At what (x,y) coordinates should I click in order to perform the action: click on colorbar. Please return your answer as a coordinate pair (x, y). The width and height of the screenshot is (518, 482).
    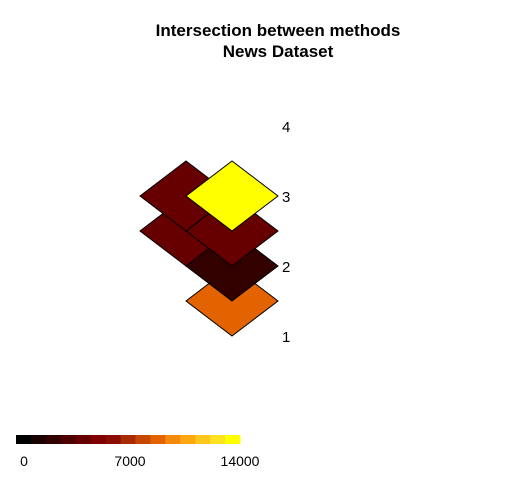
    Looking at the image, I should click on (128, 439).